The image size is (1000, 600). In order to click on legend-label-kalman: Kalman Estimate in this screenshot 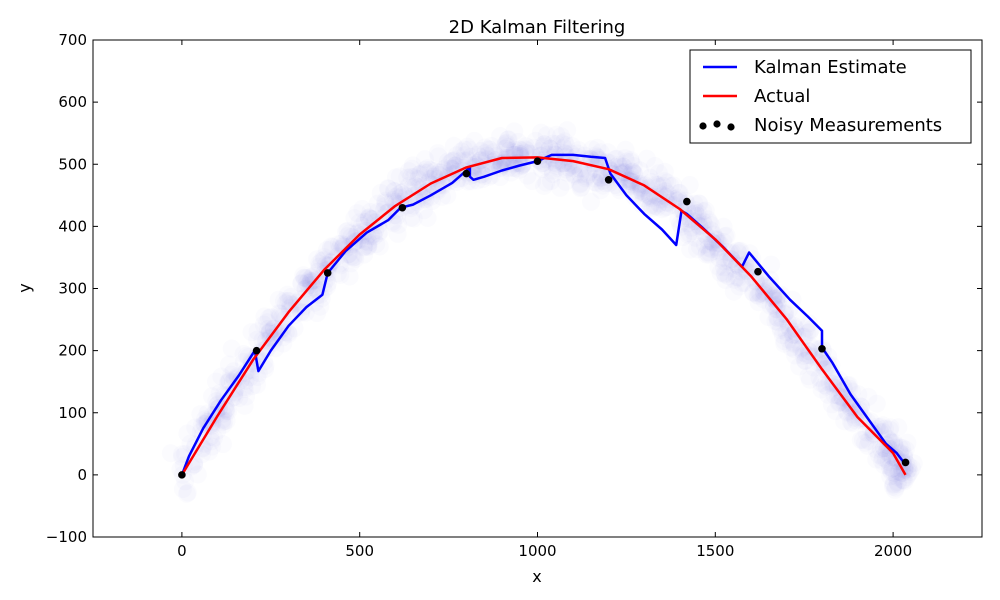, I will do `click(830, 67)`.